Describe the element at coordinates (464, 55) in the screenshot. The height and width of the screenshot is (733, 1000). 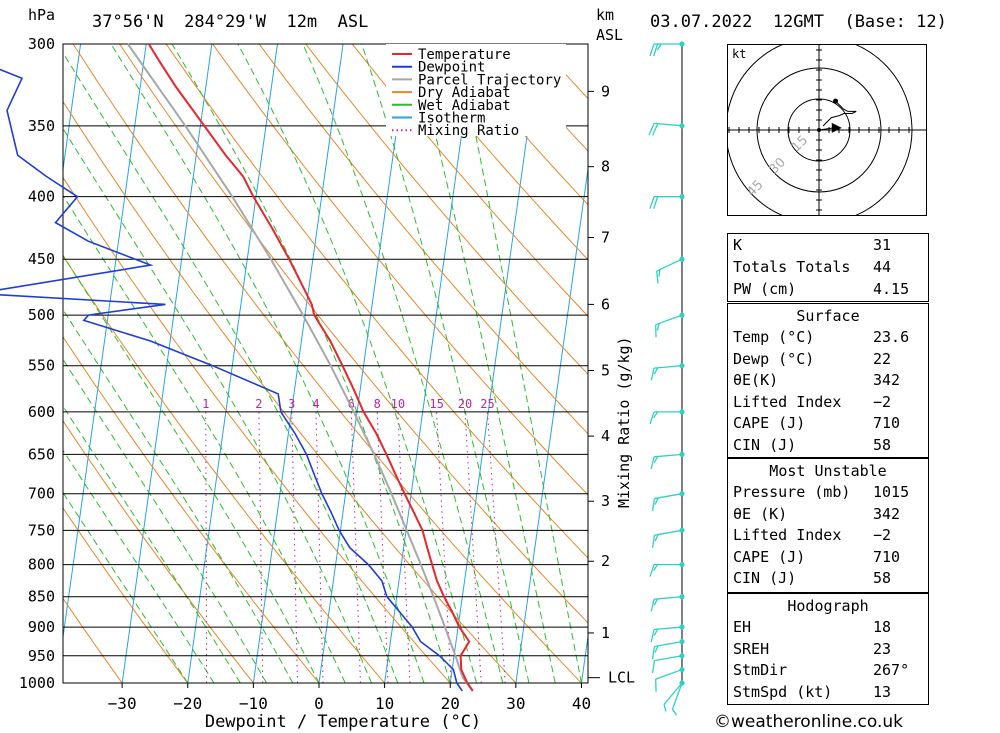
I see `legend-entry: Temperature` at that location.